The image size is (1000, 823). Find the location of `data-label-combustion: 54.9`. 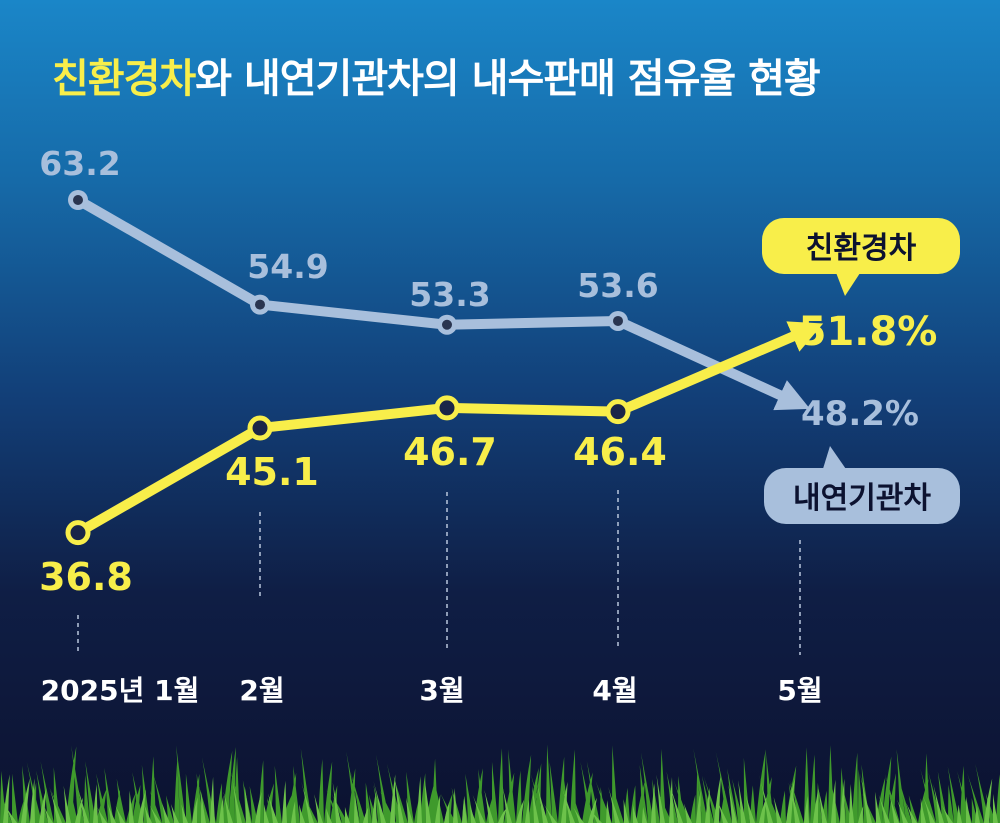

data-label-combustion: 54.9 is located at coordinates (287, 266).